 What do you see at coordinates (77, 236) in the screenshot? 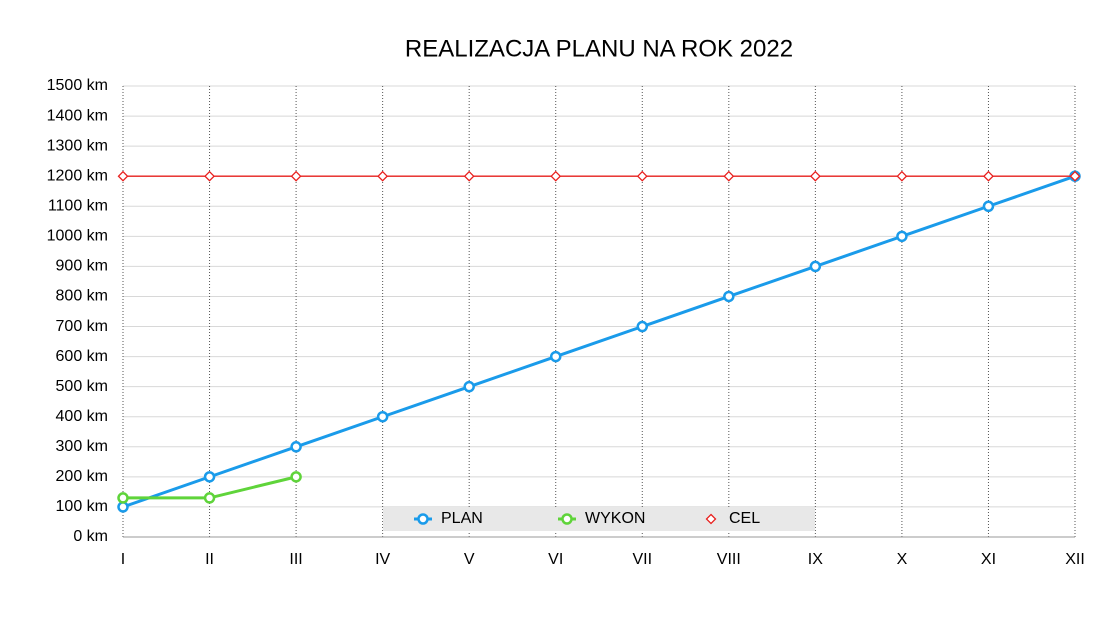
I see `y-tick-label: 1000 km` at bounding box center [77, 236].